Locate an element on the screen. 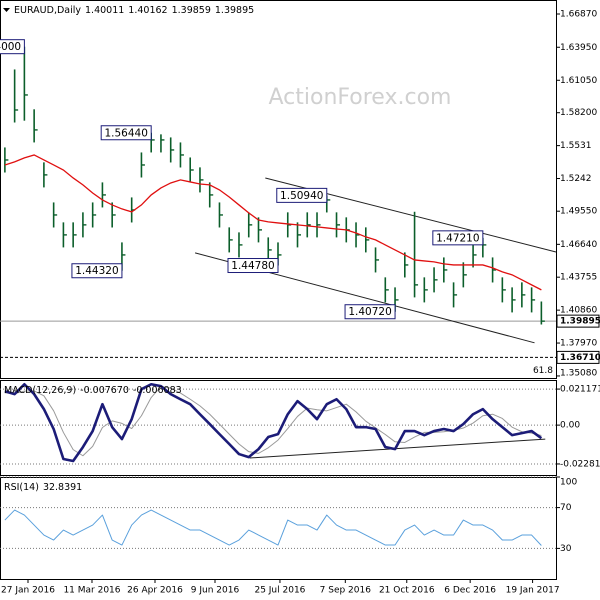 The width and height of the screenshot is (600, 600). readout-value: -0.007670 is located at coordinates (104, 390).